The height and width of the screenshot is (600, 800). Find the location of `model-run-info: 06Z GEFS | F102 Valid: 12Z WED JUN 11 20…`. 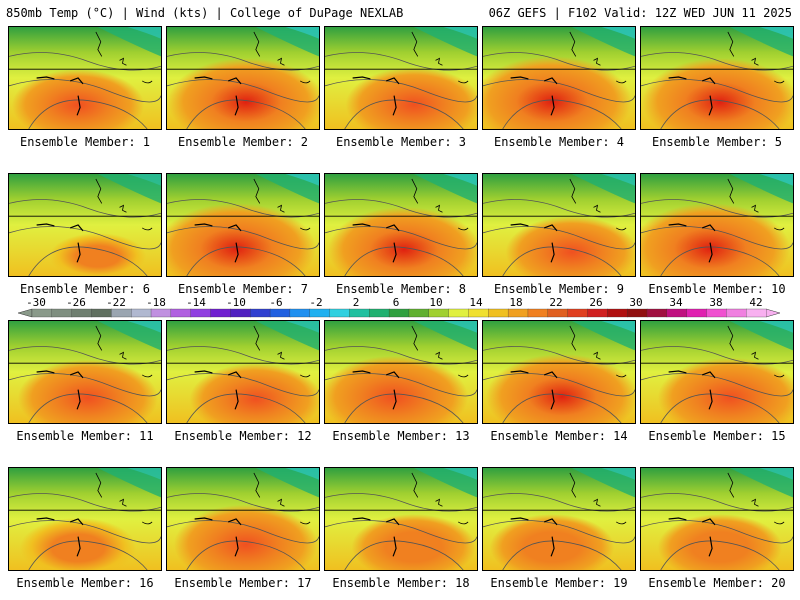

model-run-info: 06Z GEFS | F102 Valid: 12Z WED JUN 11 20… is located at coordinates (640, 13).